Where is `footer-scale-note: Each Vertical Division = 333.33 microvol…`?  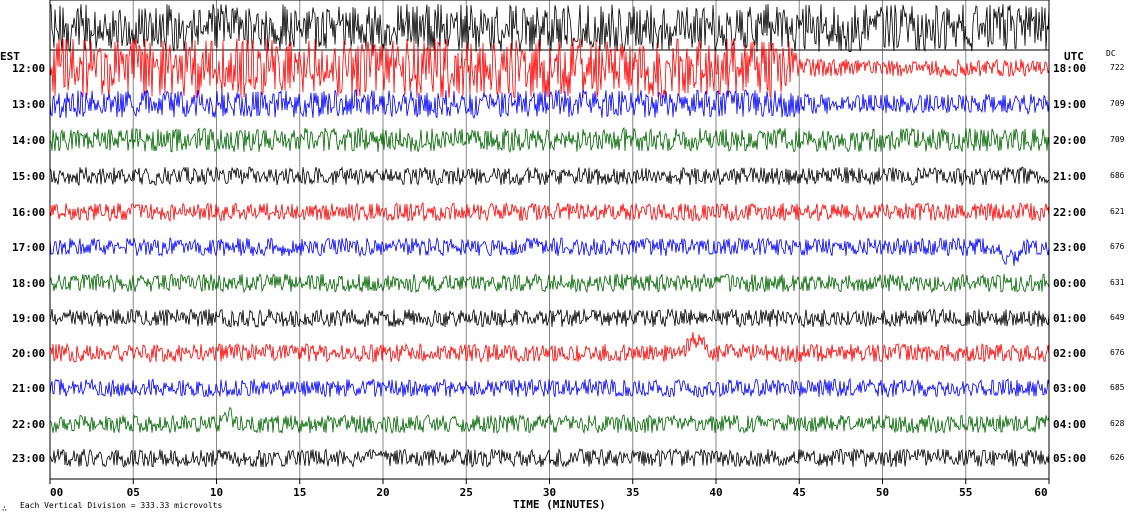 footer-scale-note: Each Vertical Division = 333.33 microvol… is located at coordinates (121, 505).